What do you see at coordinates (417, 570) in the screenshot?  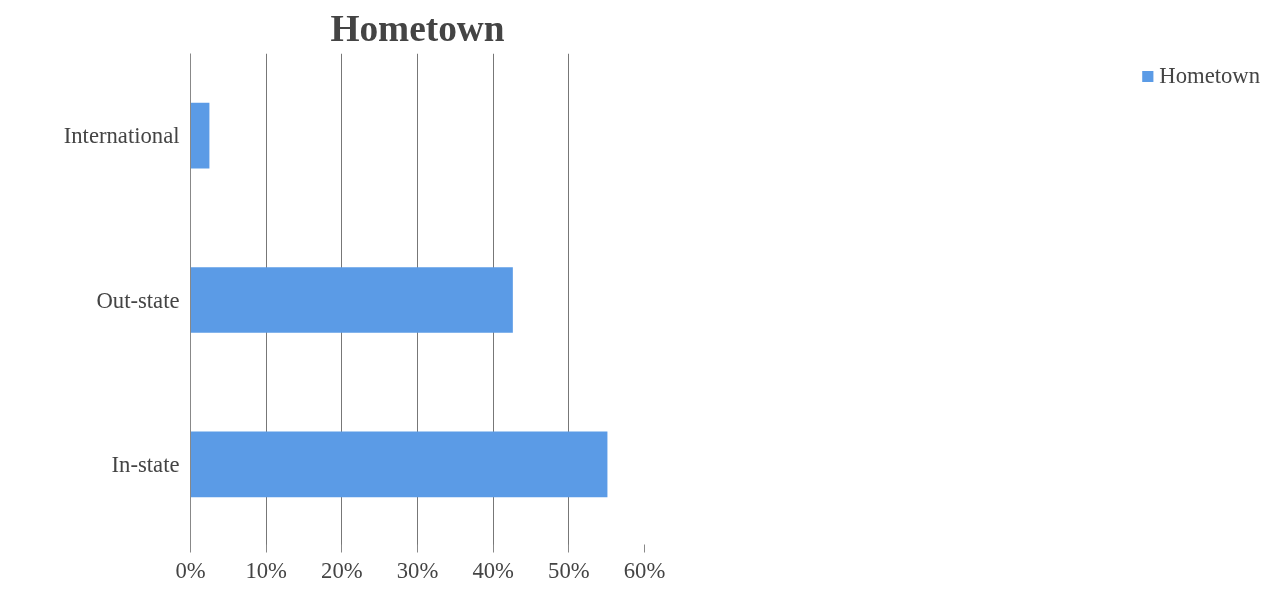 I see `x-tick-label: 30%` at bounding box center [417, 570].